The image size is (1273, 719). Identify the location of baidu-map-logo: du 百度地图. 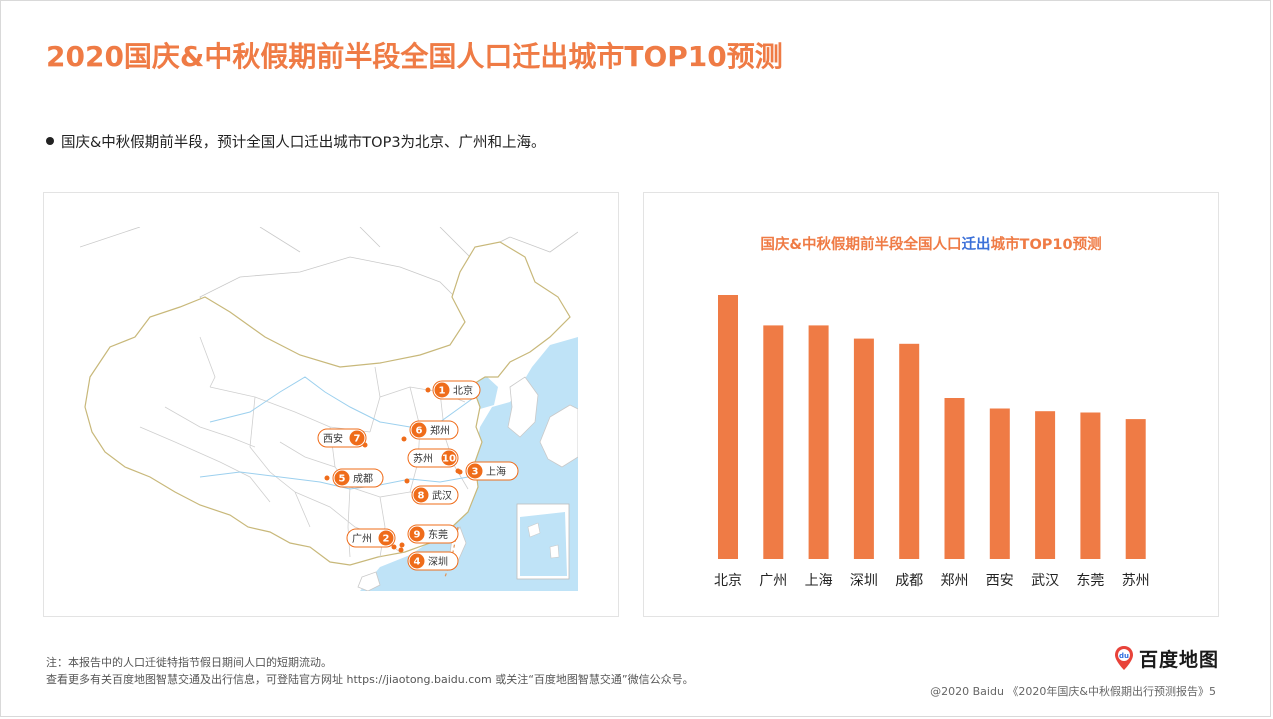
(1166, 658).